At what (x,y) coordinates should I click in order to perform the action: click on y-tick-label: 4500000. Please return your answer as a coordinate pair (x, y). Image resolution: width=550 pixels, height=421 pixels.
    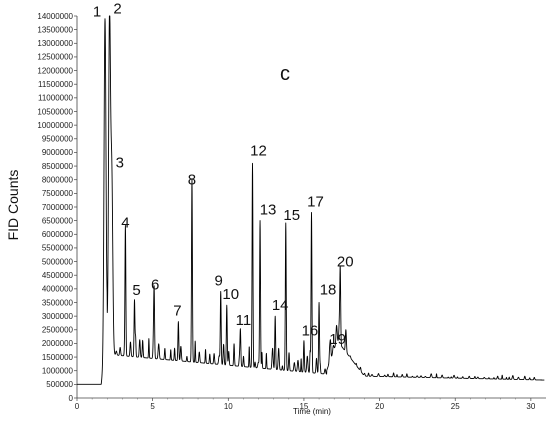
    Looking at the image, I should click on (58, 275).